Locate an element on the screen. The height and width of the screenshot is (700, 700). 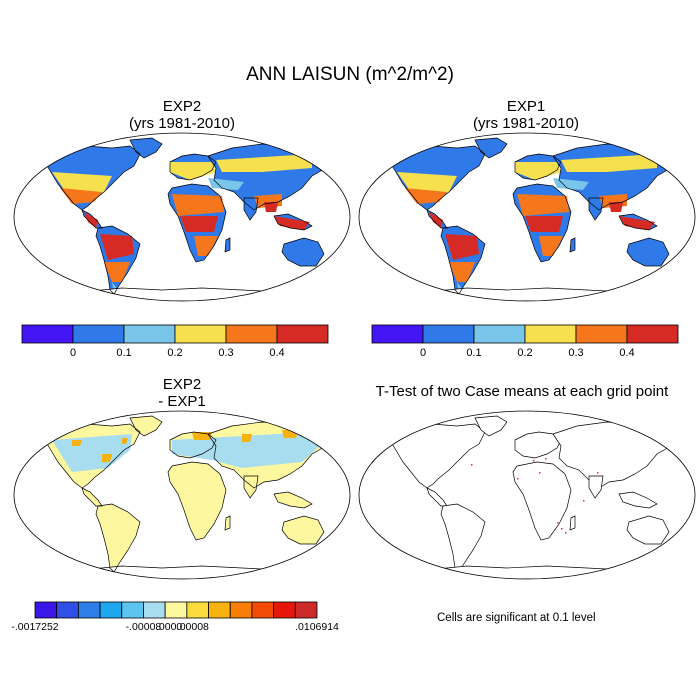
colorbar-exp1-labels: 0 0.1 0.2 0.3 0.4 is located at coordinates (525, 354).